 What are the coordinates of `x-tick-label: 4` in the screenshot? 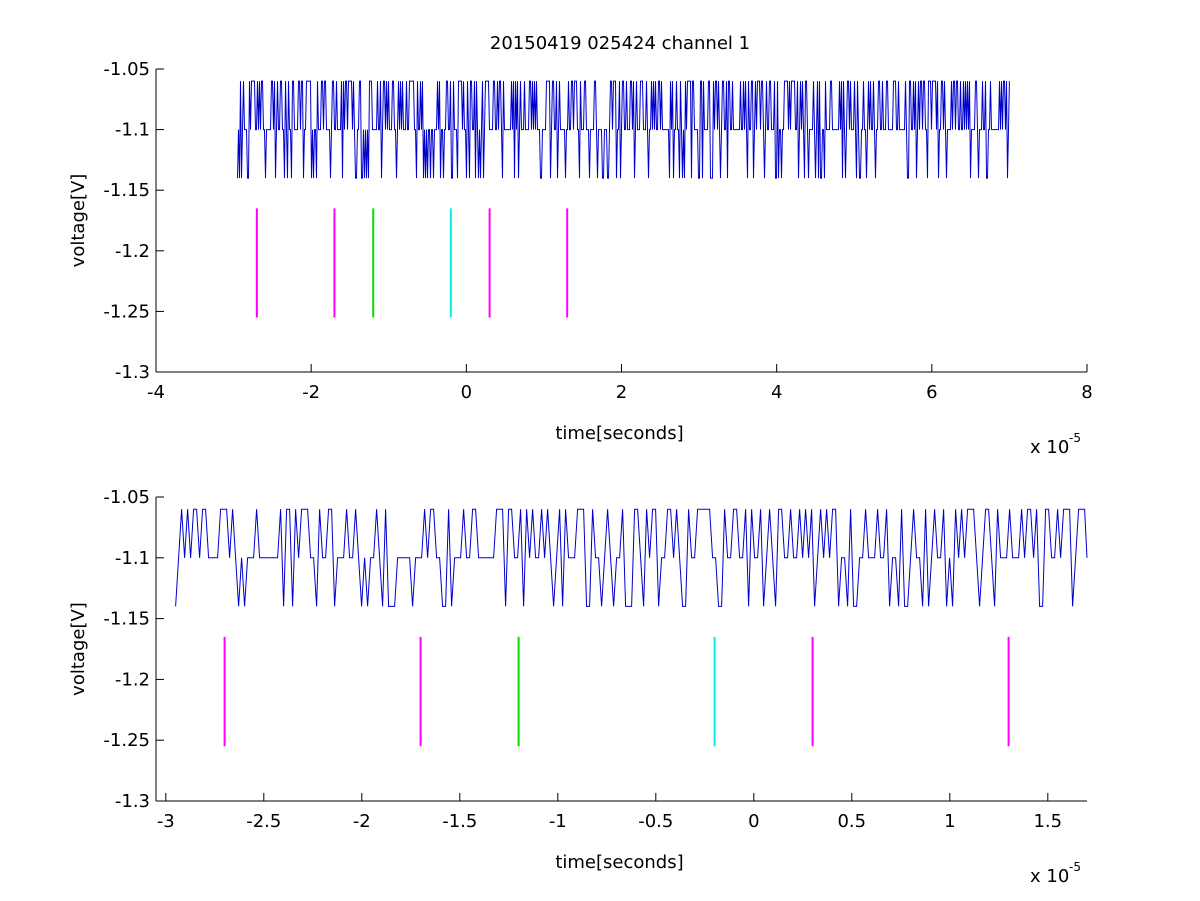 It's located at (776, 392).